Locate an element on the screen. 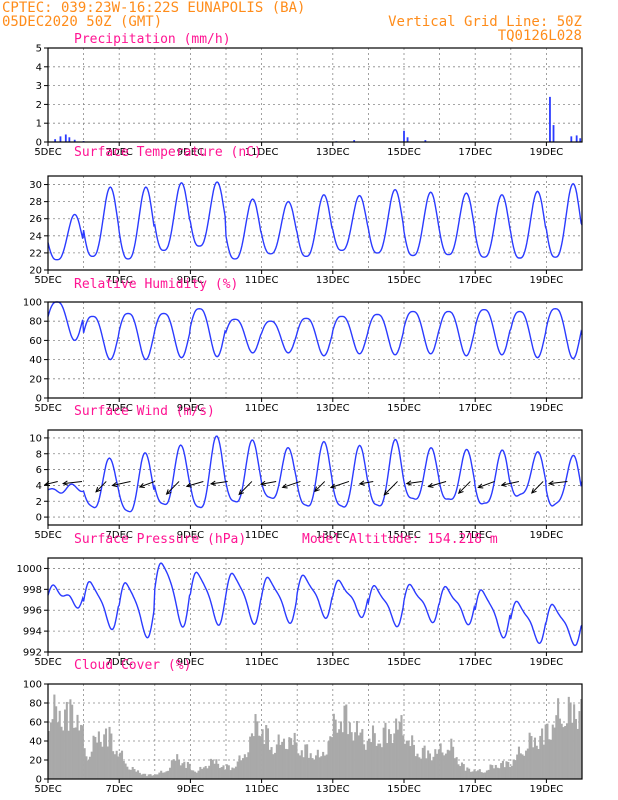 The height and width of the screenshot is (800, 618). y-tick-label: 3 is located at coordinates (39, 86).